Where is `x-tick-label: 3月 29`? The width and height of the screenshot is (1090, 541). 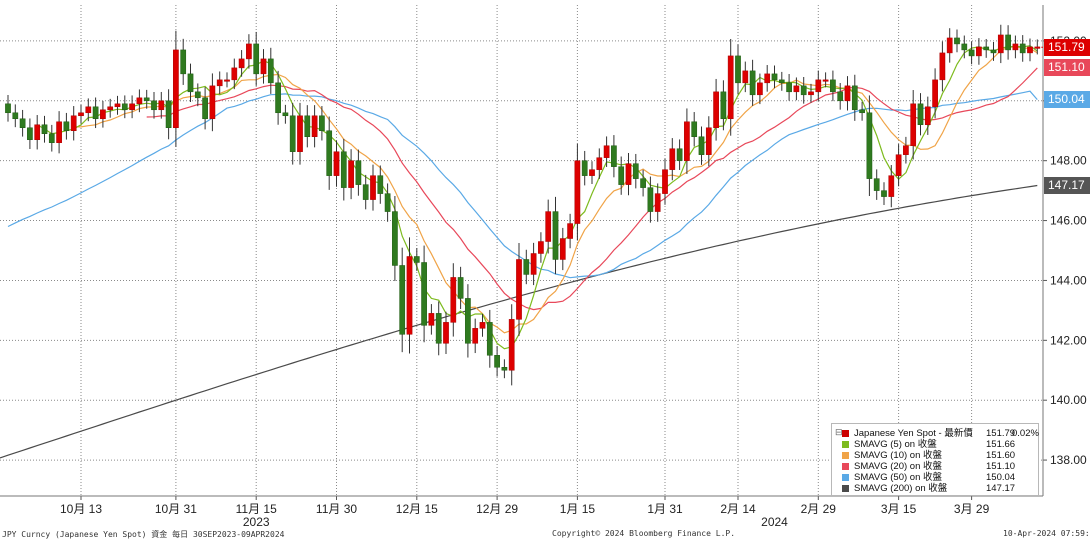
x-tick-label: 3月 29 is located at coordinates (972, 509).